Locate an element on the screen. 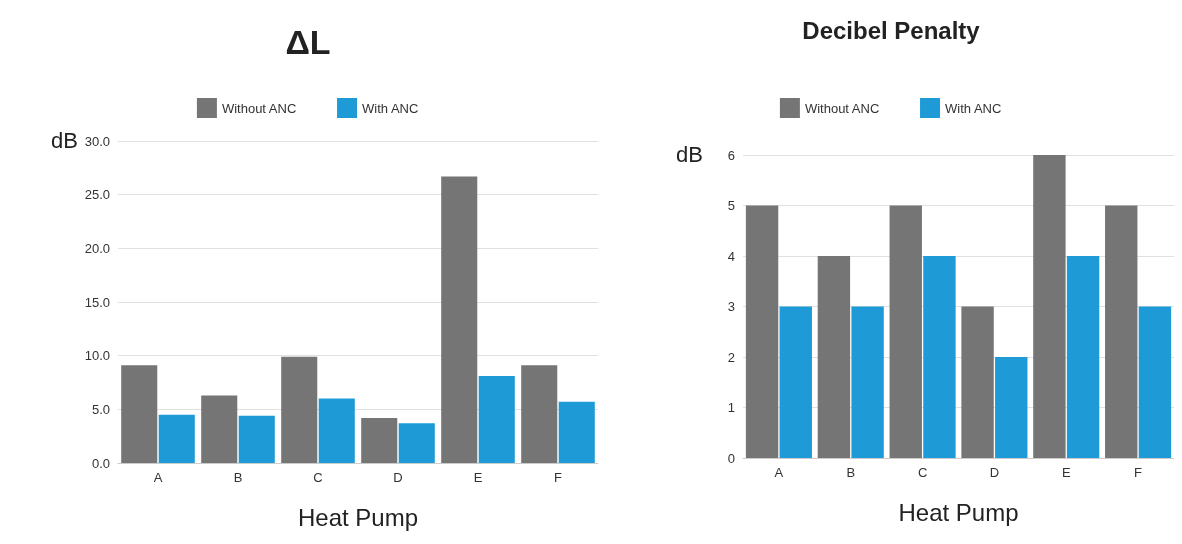  y-tick-label: 5 is located at coordinates (731, 205).